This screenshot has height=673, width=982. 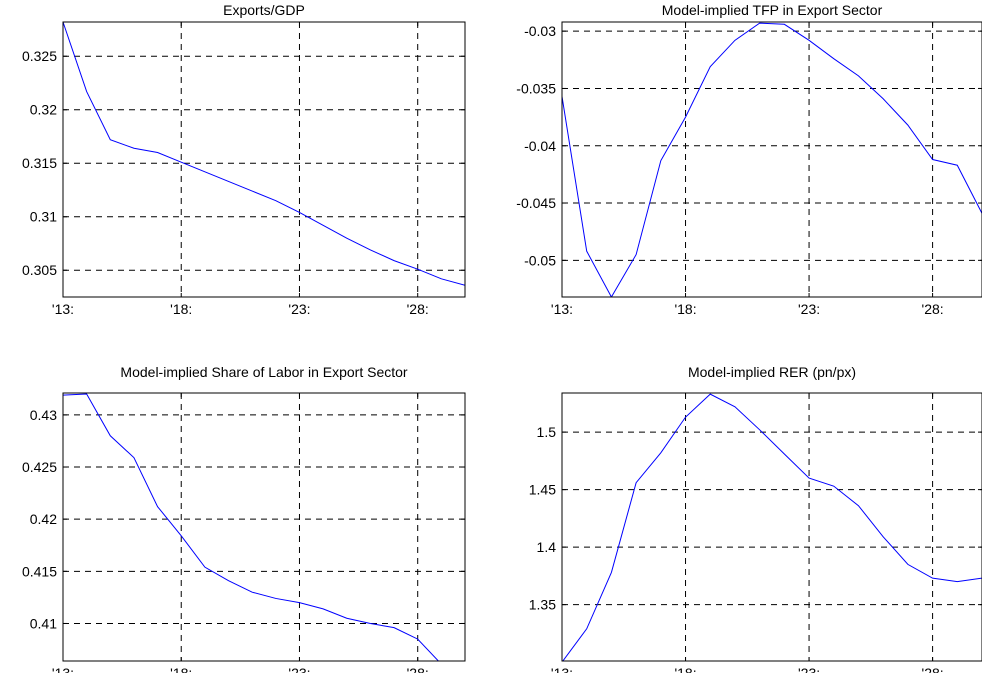 What do you see at coordinates (43, 415) in the screenshot?
I see `y-tick-label: 0.43` at bounding box center [43, 415].